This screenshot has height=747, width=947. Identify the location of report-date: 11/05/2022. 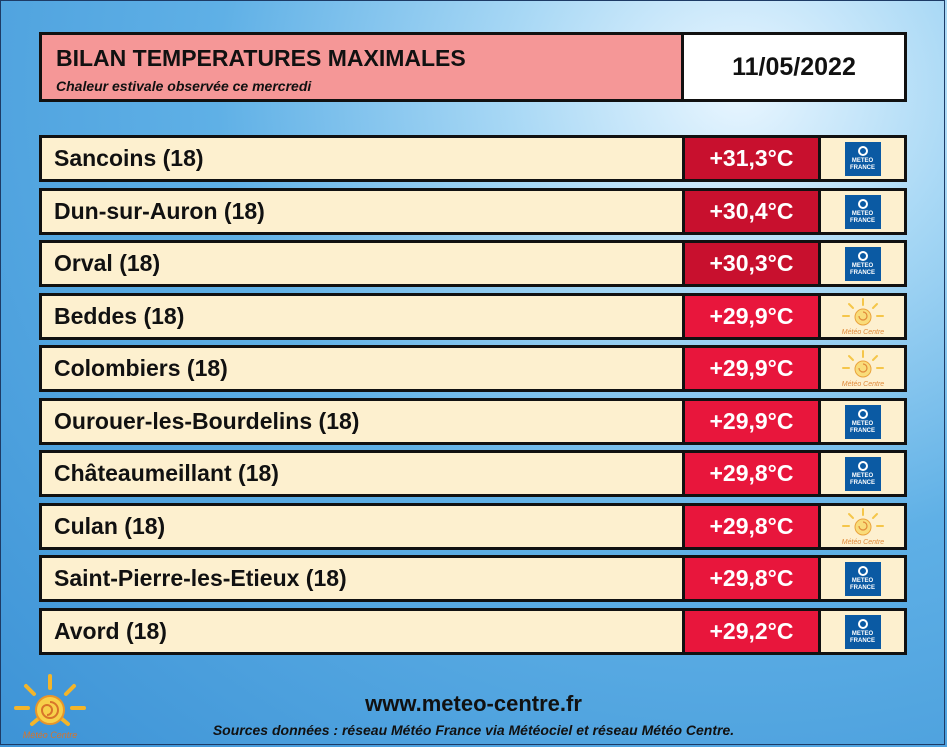
(794, 66).